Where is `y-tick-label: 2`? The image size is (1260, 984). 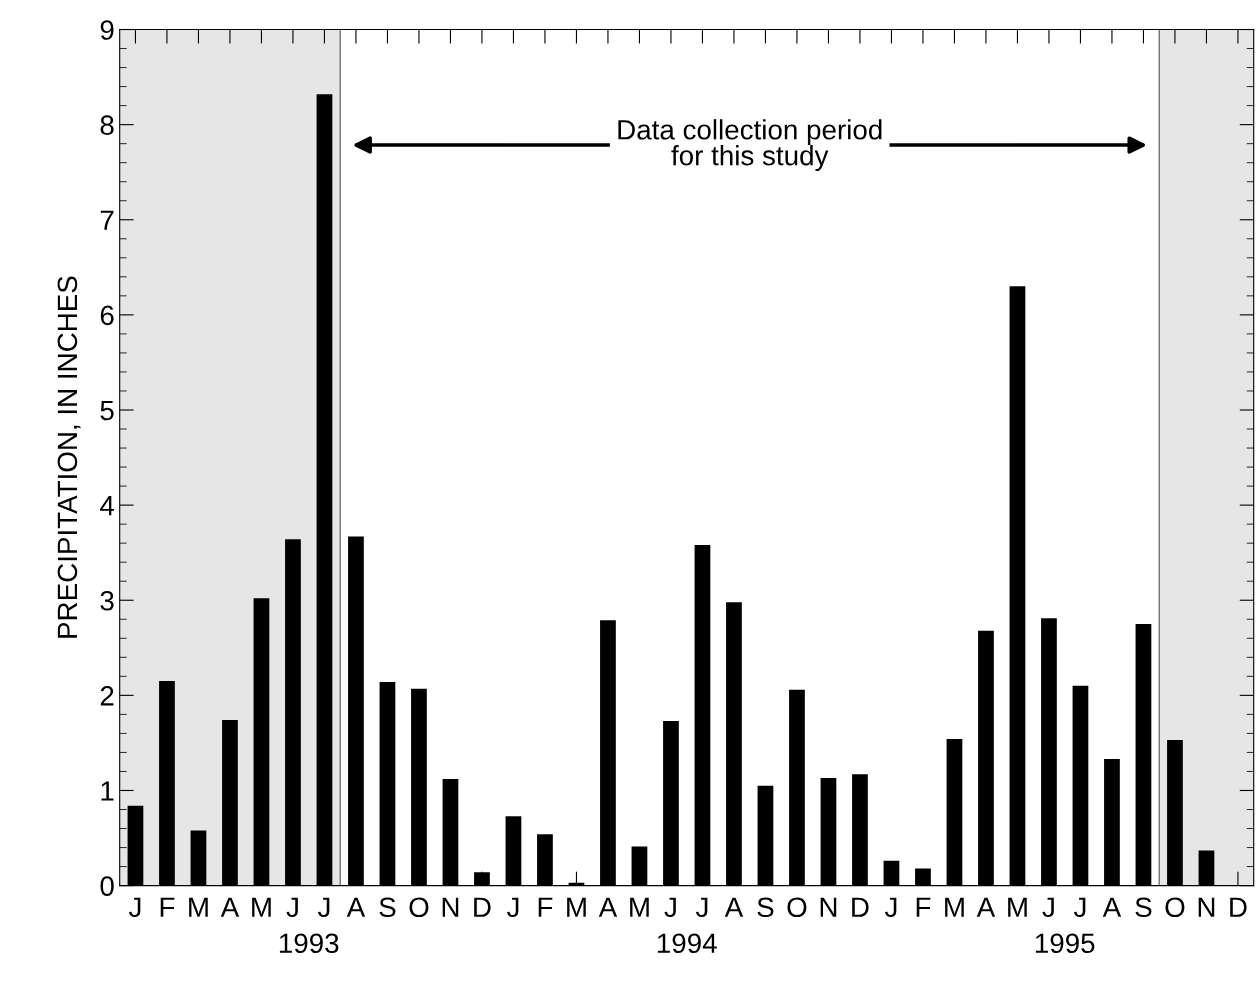 y-tick-label: 2 is located at coordinates (107, 696).